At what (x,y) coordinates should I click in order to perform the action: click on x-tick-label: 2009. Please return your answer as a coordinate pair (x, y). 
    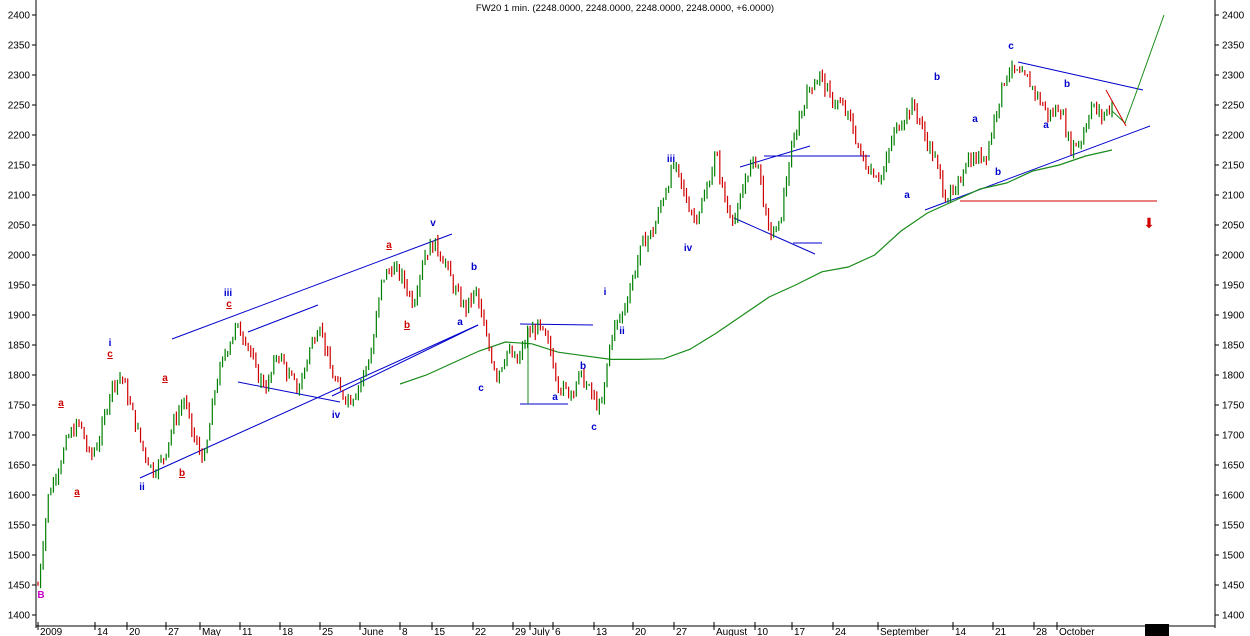
    Looking at the image, I should click on (51, 631).